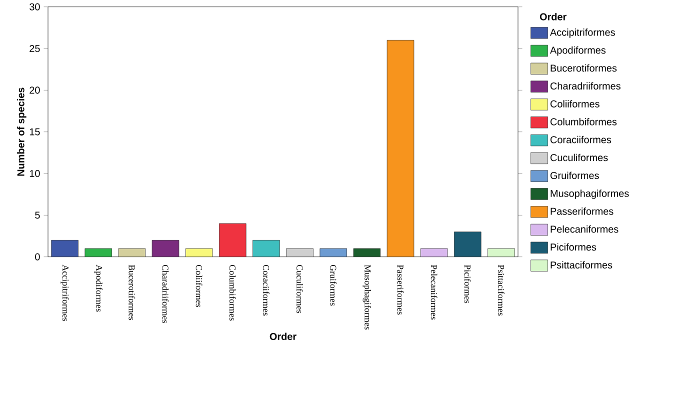 This screenshot has width=696, height=400. What do you see at coordinates (367, 297) in the screenshot?
I see `x-tick-label: Musophagiformes` at bounding box center [367, 297].